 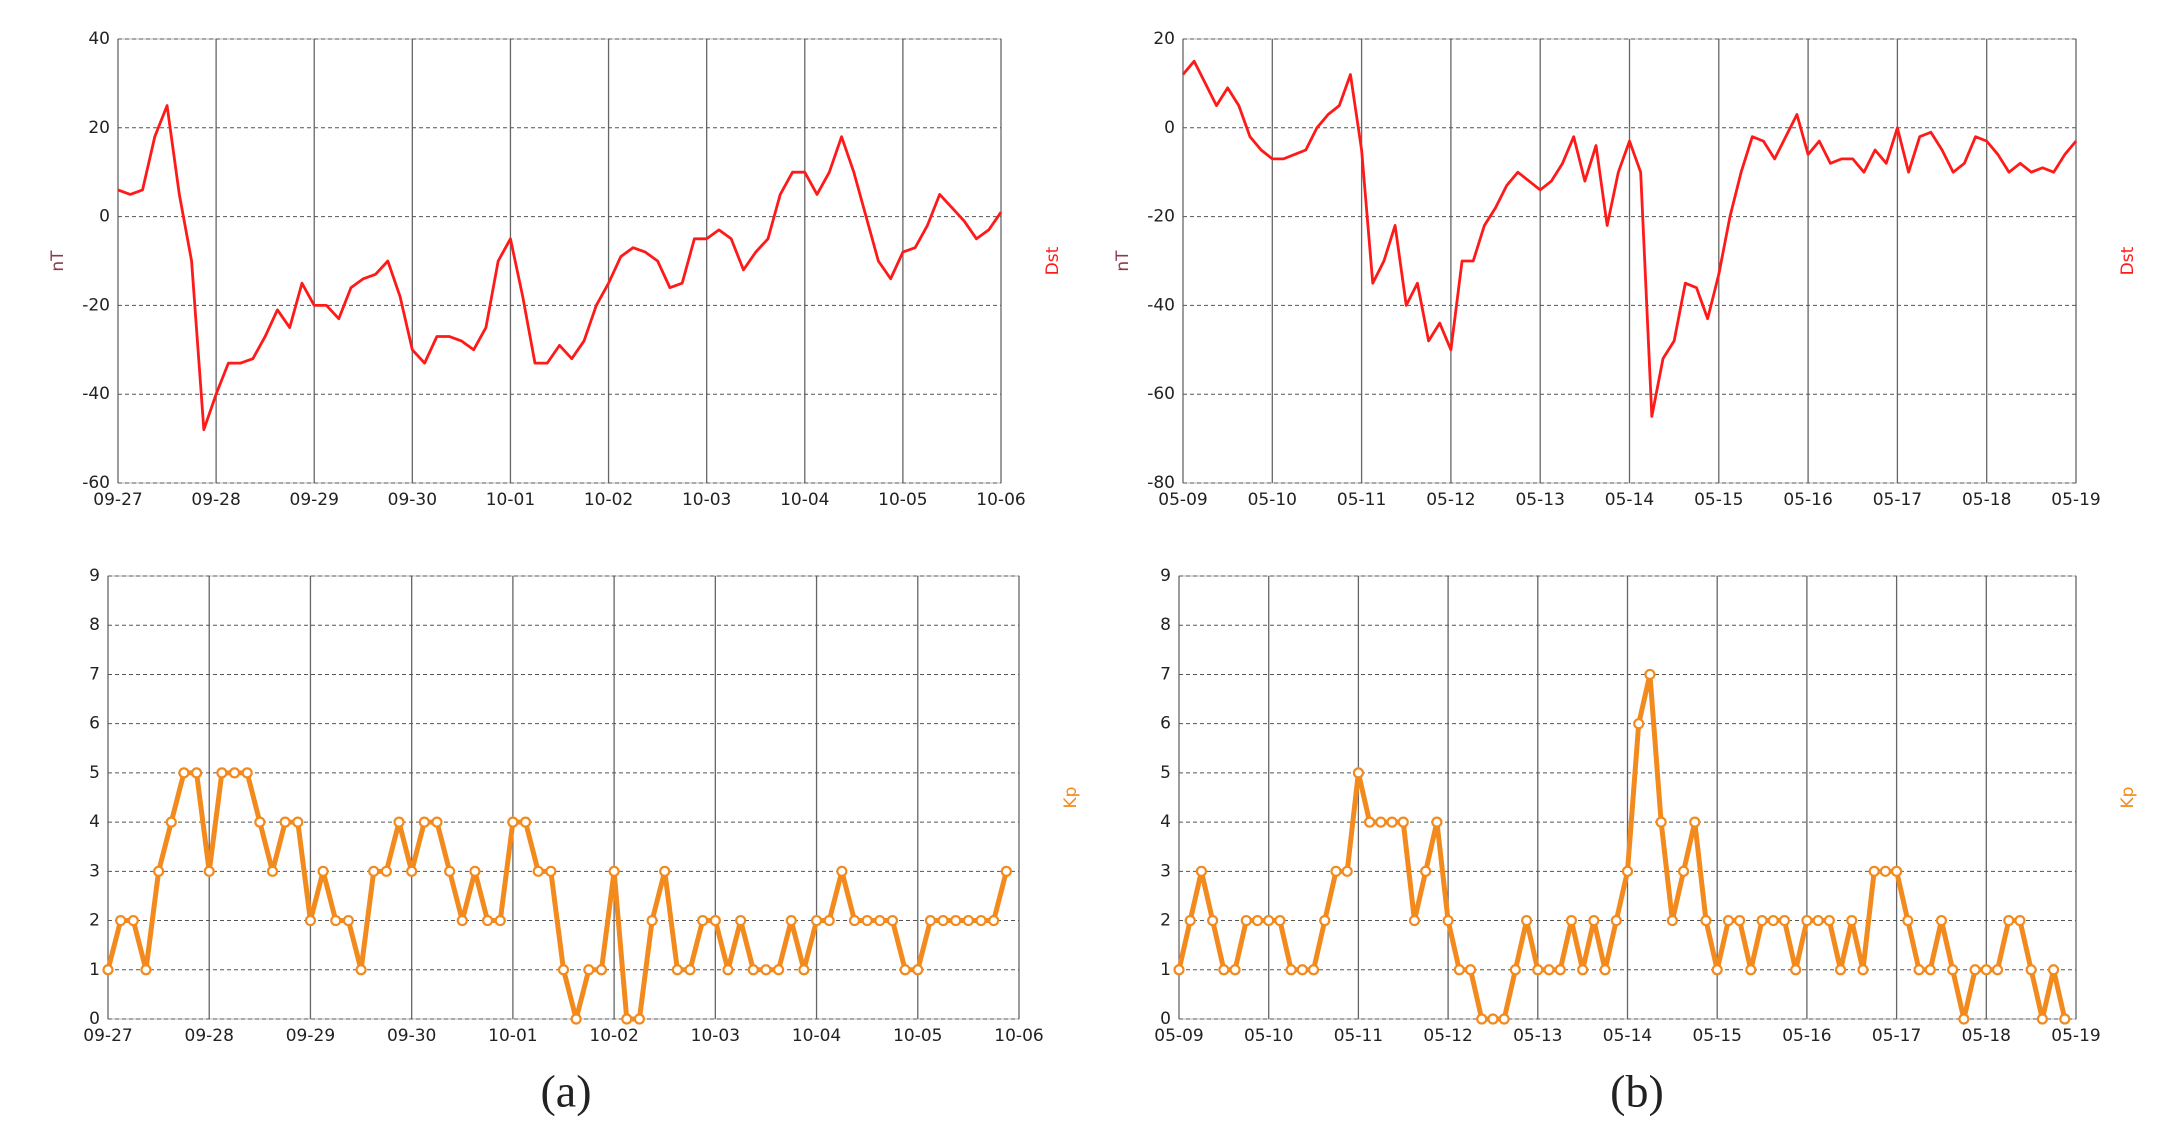 What do you see at coordinates (94, 970) in the screenshot?
I see `y-tick-label: 1` at bounding box center [94, 970].